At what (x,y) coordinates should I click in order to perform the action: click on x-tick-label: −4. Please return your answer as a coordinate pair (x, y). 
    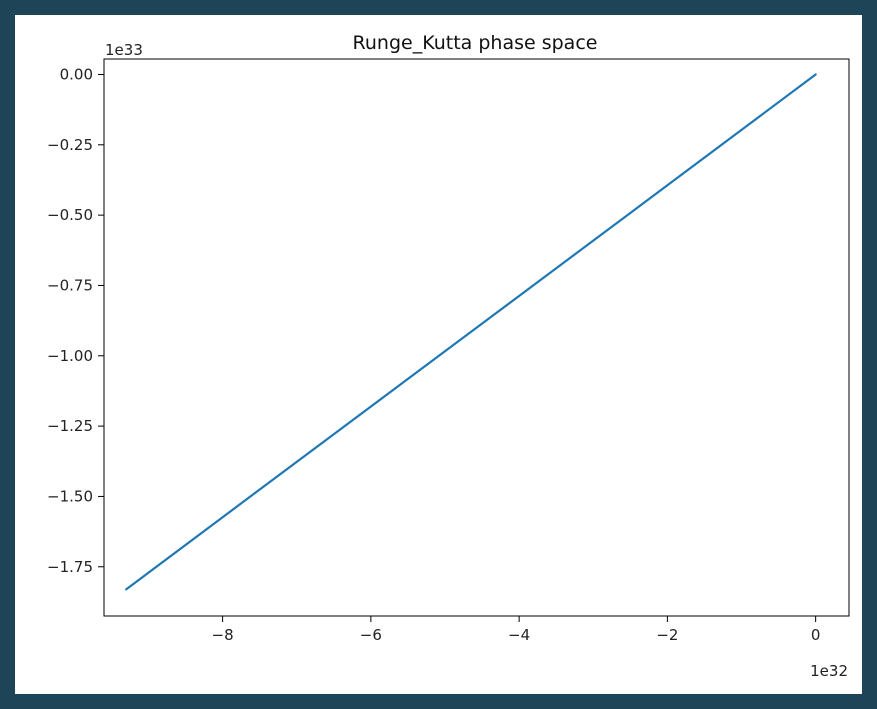
    Looking at the image, I should click on (519, 635).